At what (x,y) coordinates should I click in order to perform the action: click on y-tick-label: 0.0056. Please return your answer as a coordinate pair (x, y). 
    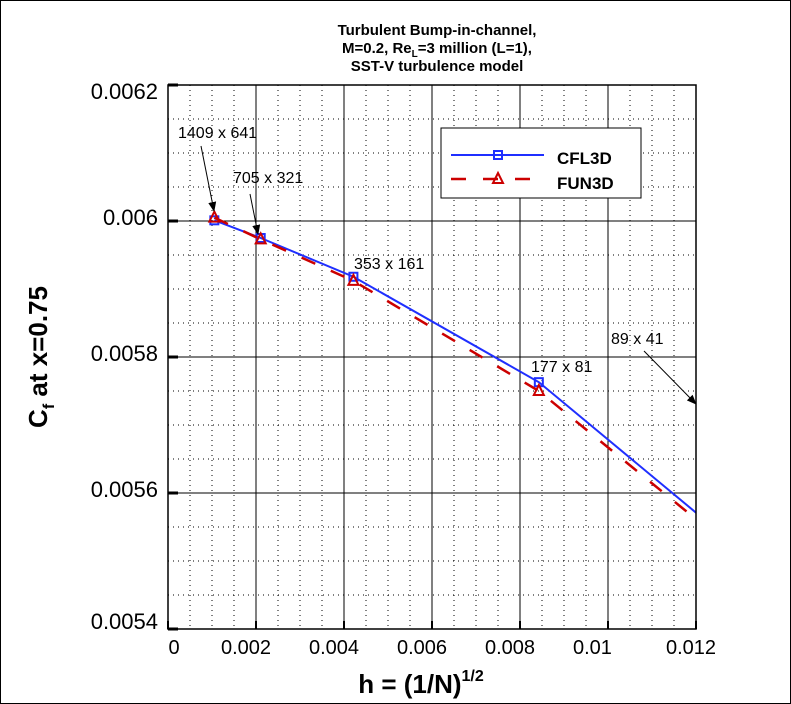
    Looking at the image, I should click on (124, 489).